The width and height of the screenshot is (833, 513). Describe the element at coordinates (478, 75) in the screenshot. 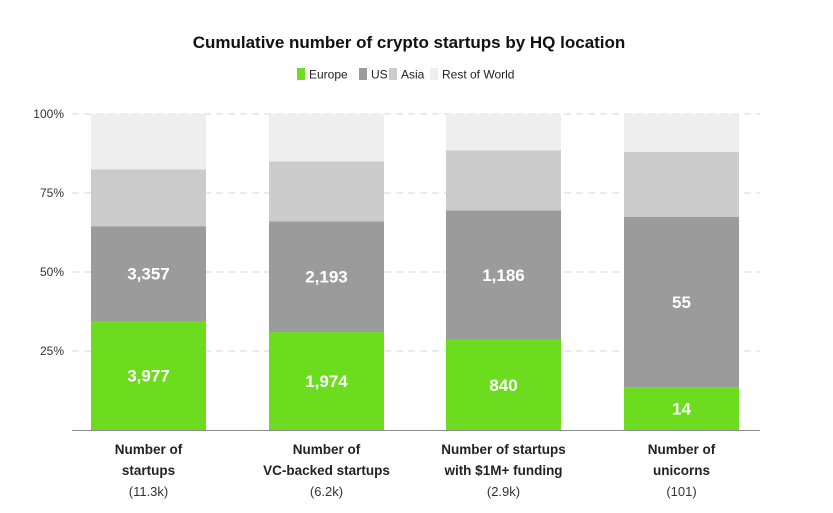

I see `legend-label-rest-of-world: Rest of World` at that location.